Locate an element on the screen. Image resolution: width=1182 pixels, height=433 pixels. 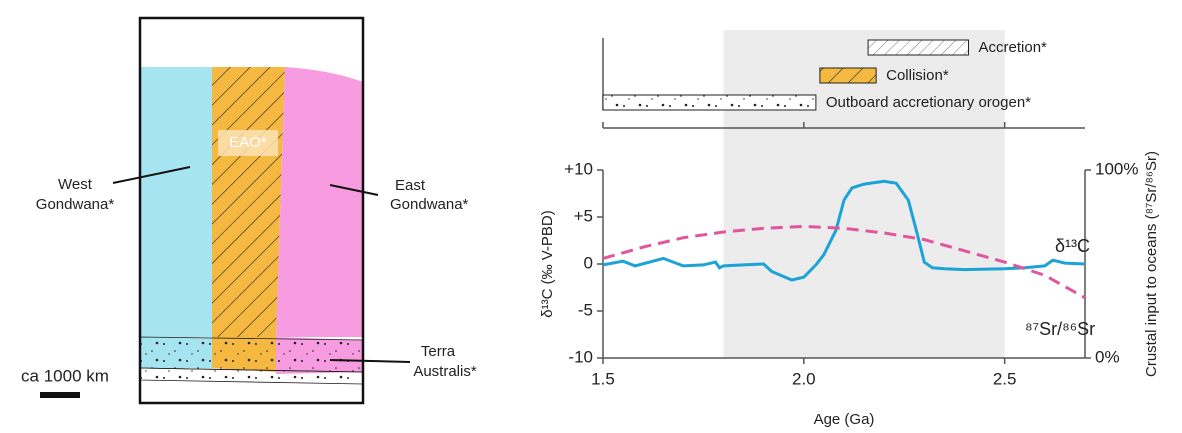
terra-label: Australis* is located at coordinates (445, 371).